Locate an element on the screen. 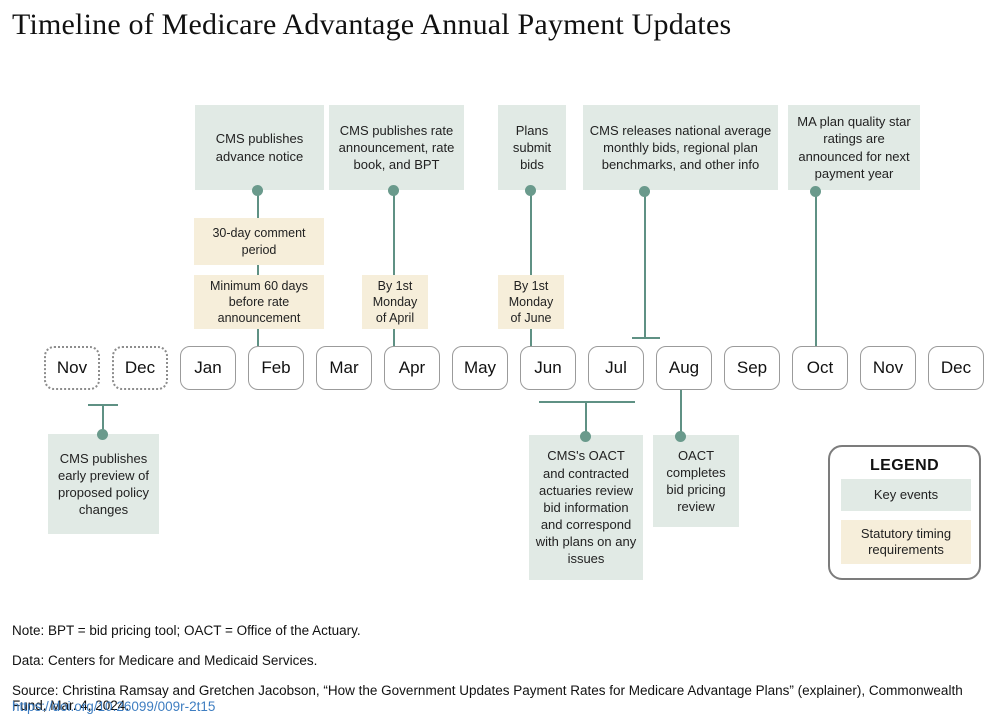 This screenshot has height=720, width=995. doi-link: https://doi.org/10.26099/009r-2t15 is located at coordinates (114, 706).